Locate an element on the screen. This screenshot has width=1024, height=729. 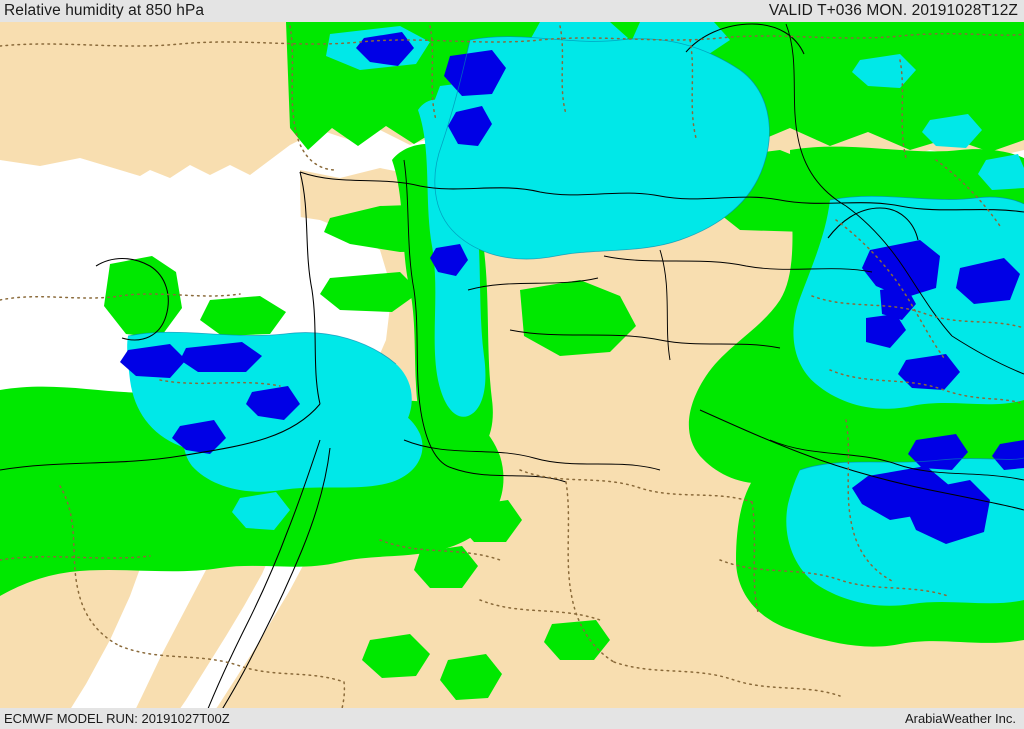
page-title: Relative humidity at 850 hPa is located at coordinates (104, 10).